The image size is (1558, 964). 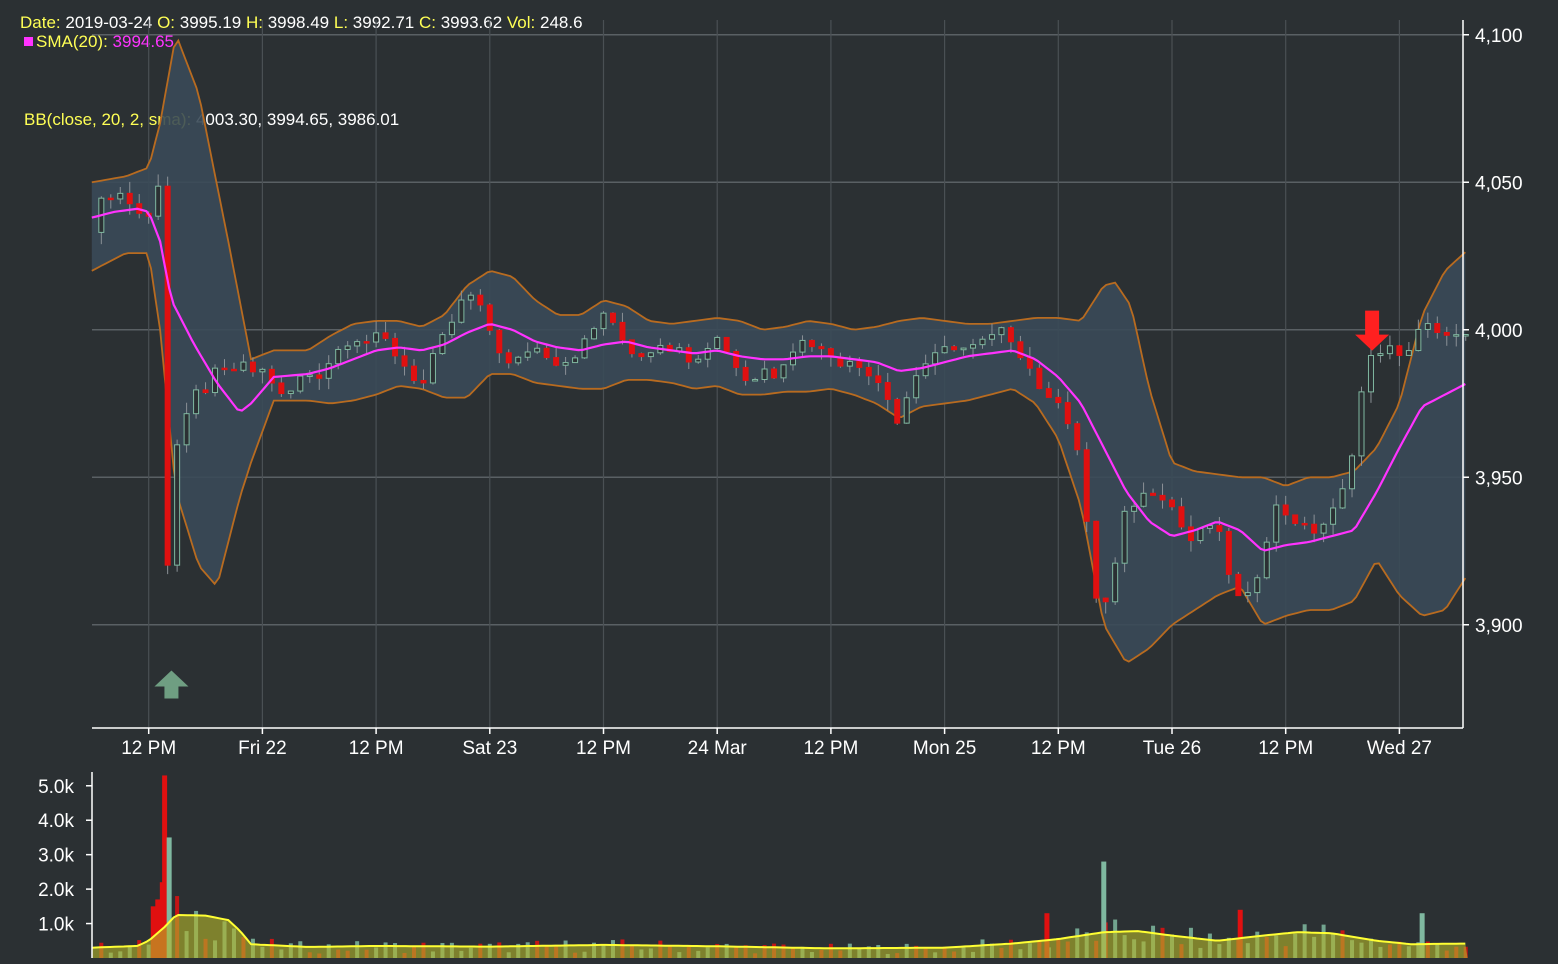 I want to click on sma-legend-swatch, so click(x=28, y=41).